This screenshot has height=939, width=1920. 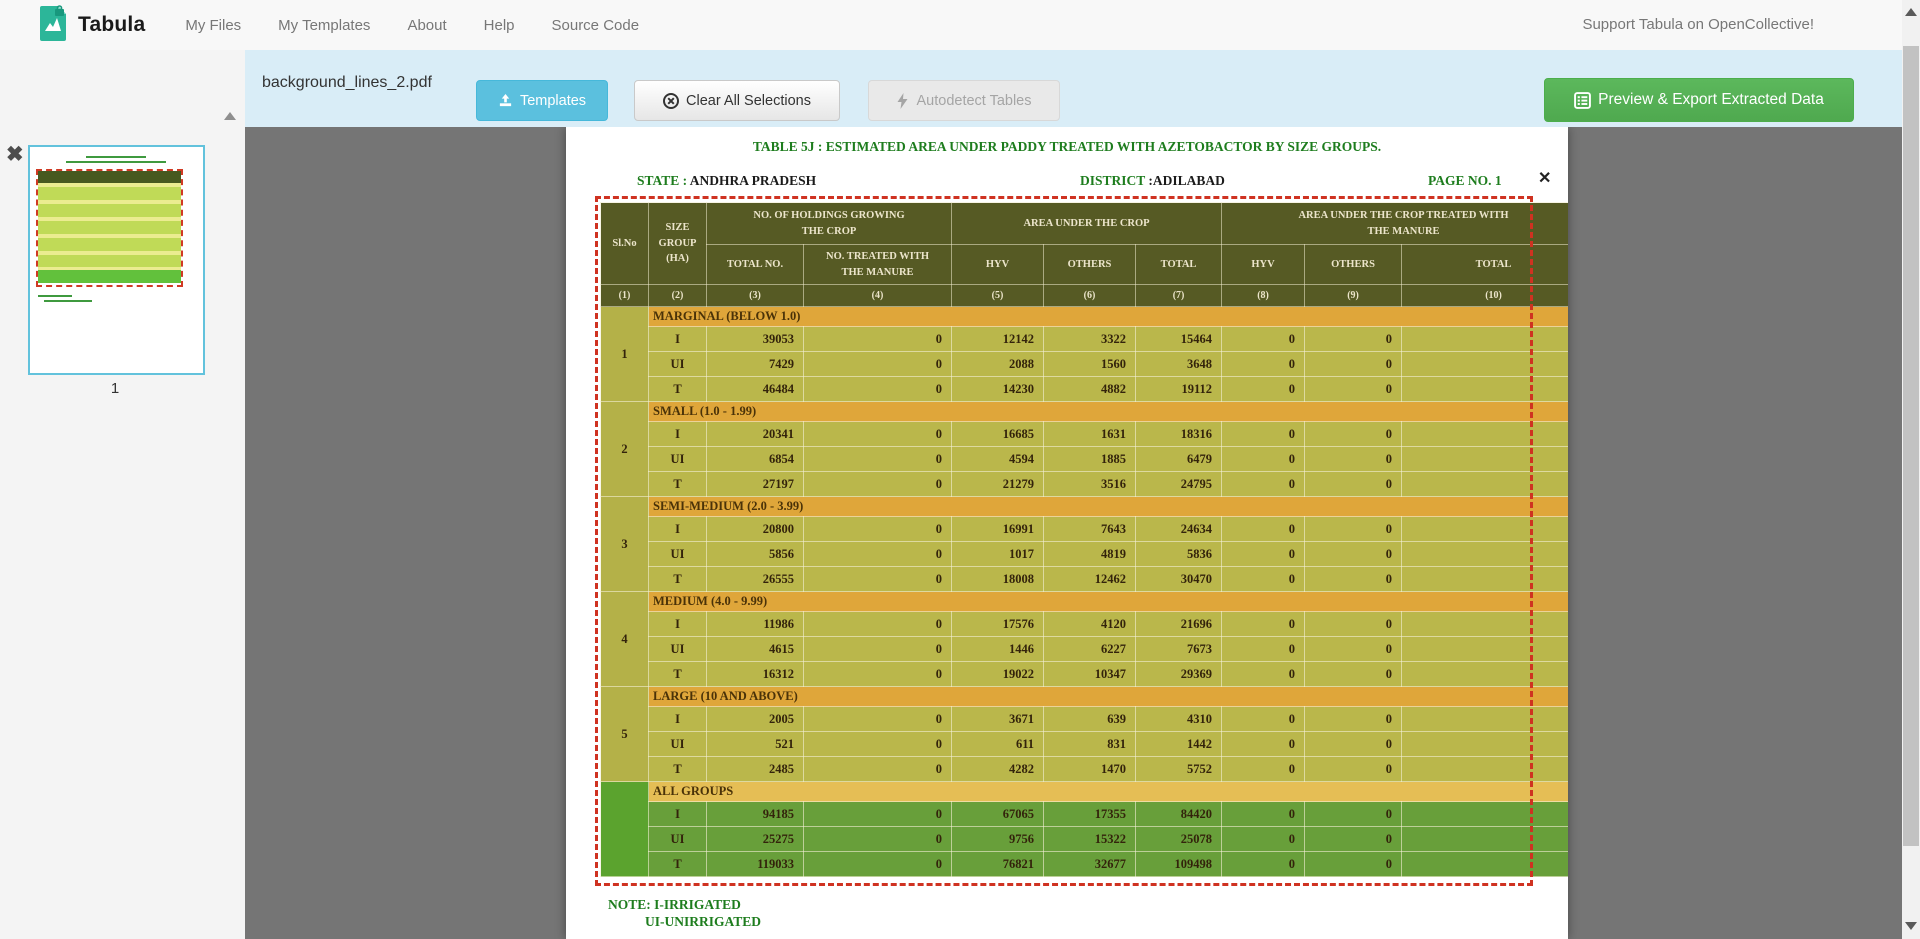 I want to click on window-scrollbar, so click(x=1911, y=469).